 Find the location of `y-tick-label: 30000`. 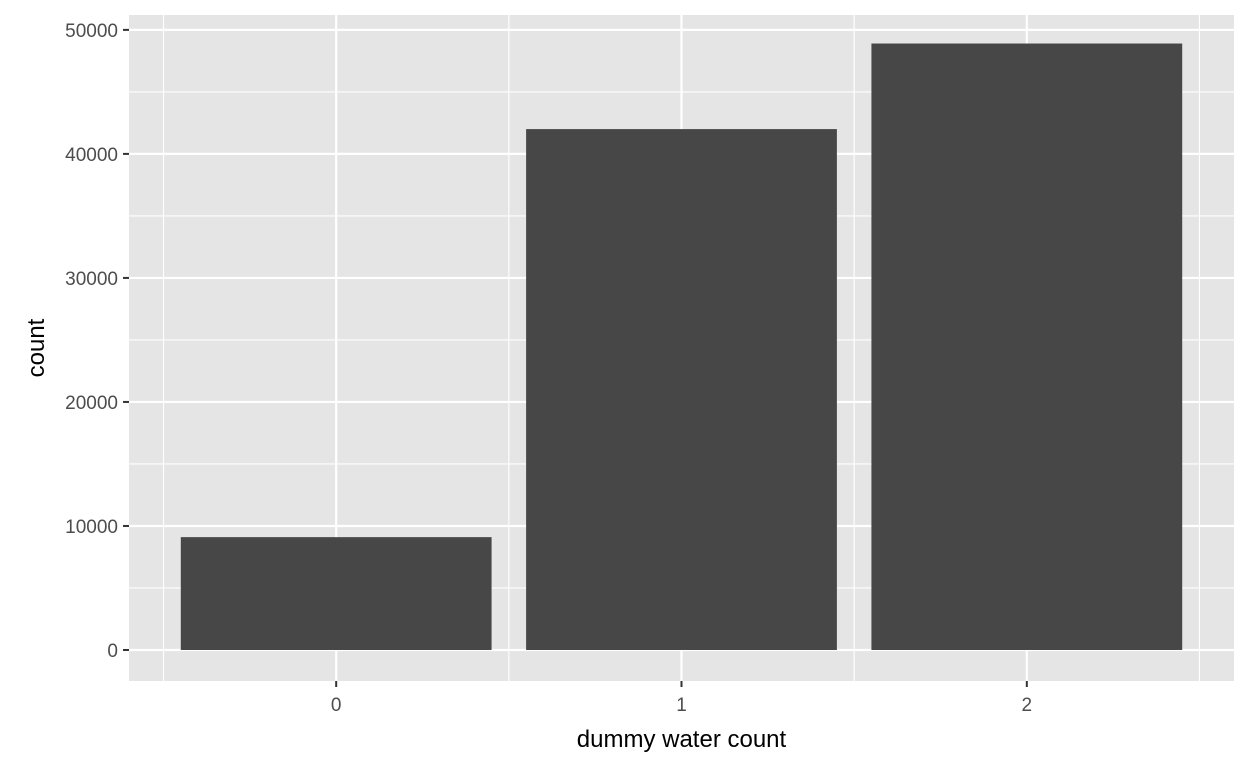

y-tick-label: 30000 is located at coordinates (91, 279).